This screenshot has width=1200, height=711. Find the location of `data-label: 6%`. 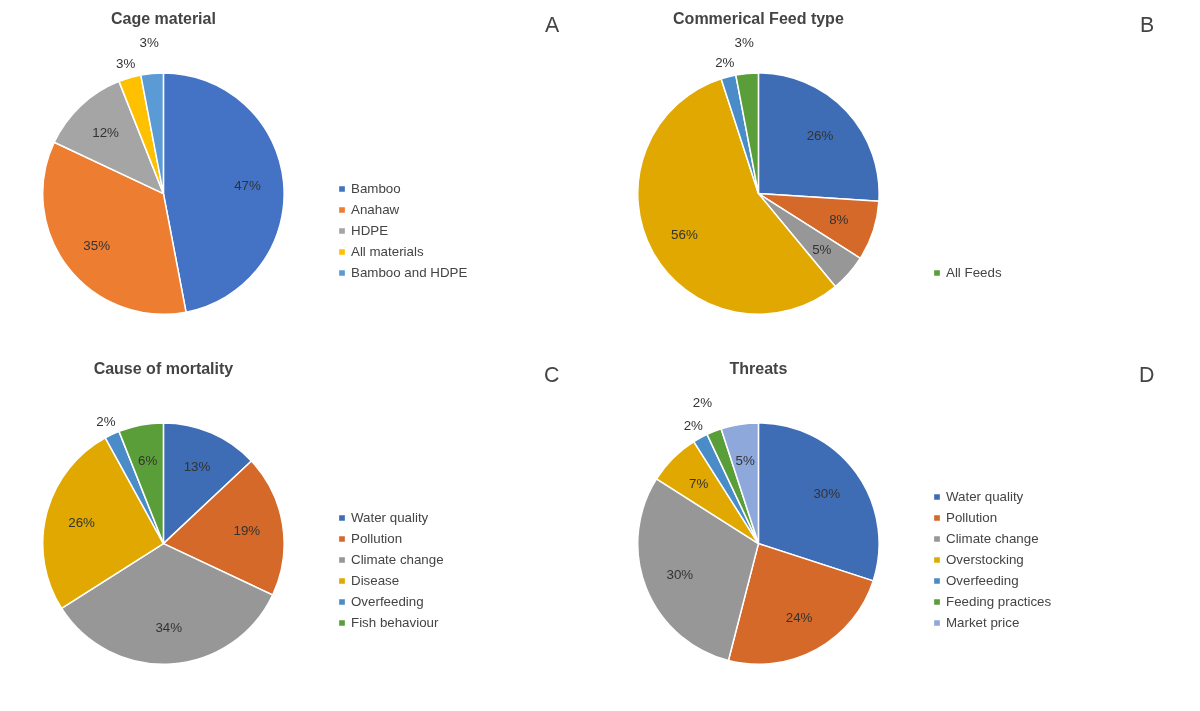

data-label: 6% is located at coordinates (147, 461).